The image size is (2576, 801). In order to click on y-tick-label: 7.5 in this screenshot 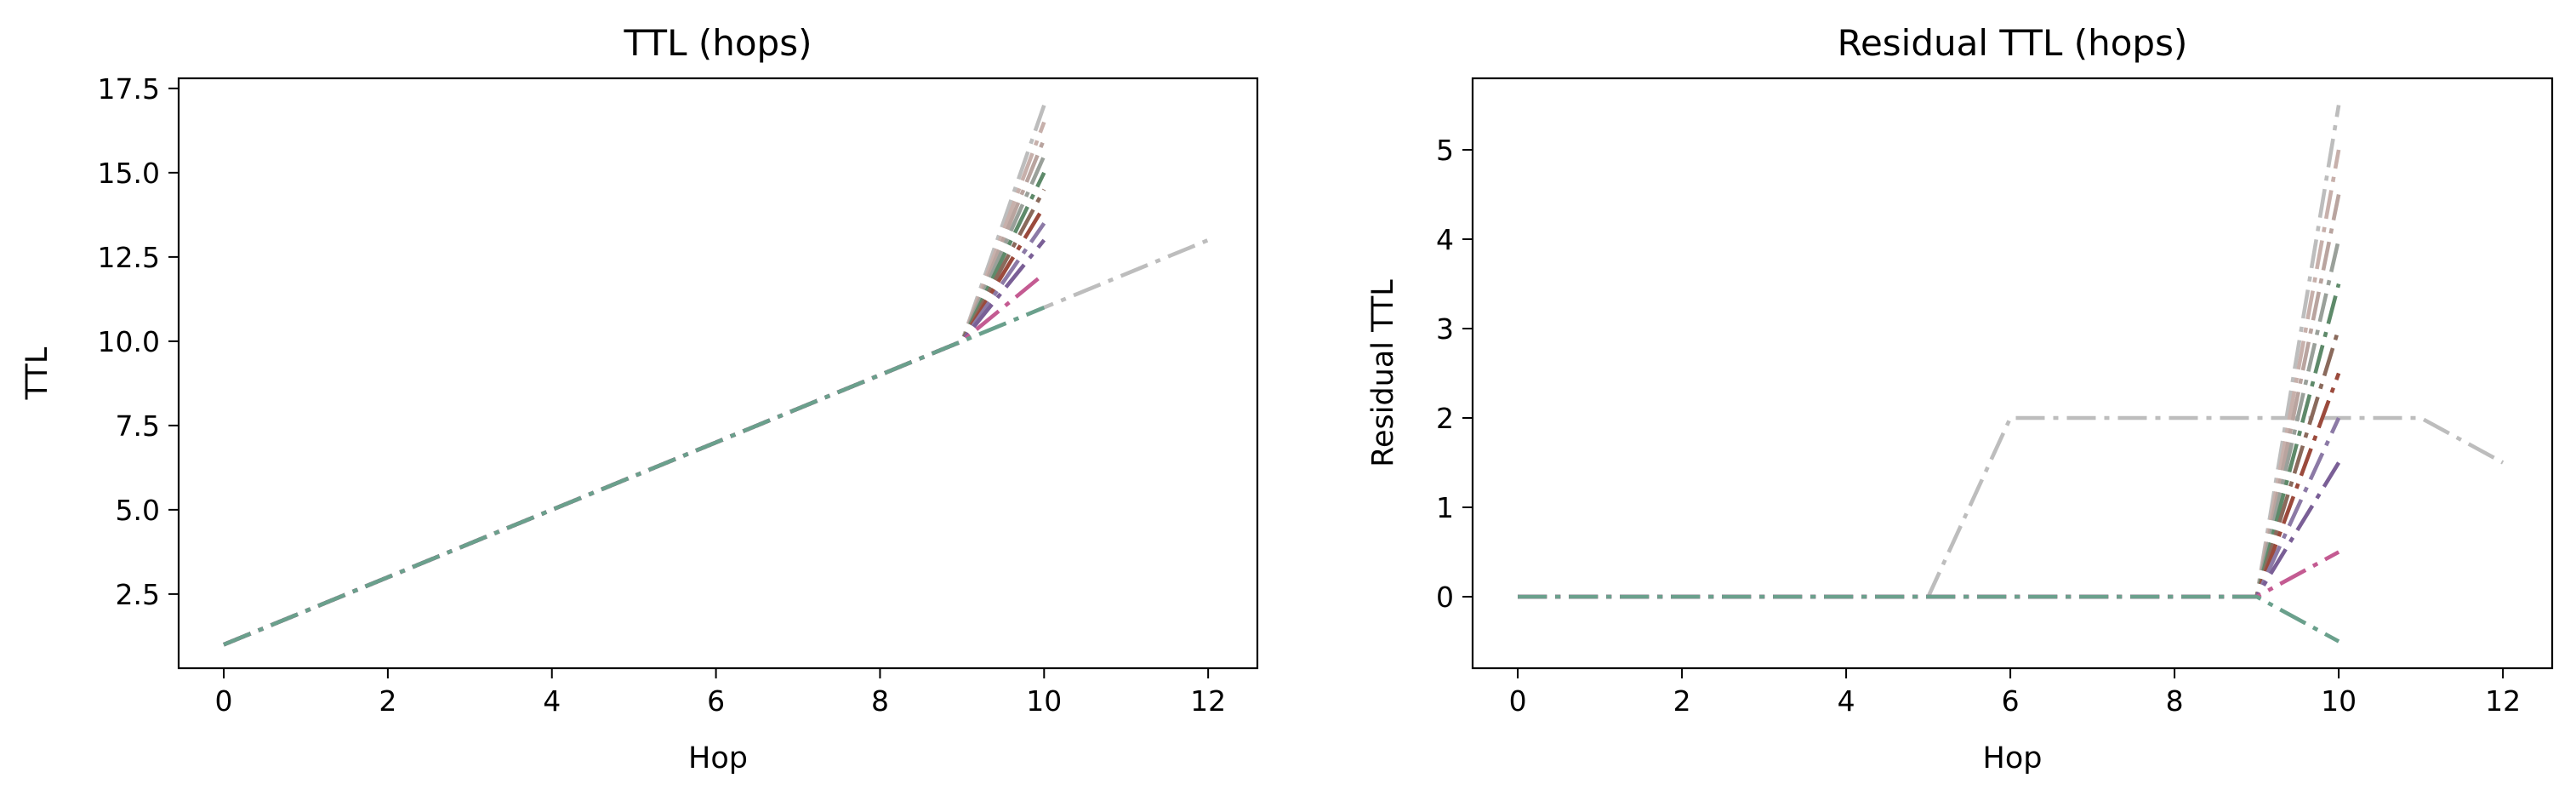, I will do `click(138, 426)`.